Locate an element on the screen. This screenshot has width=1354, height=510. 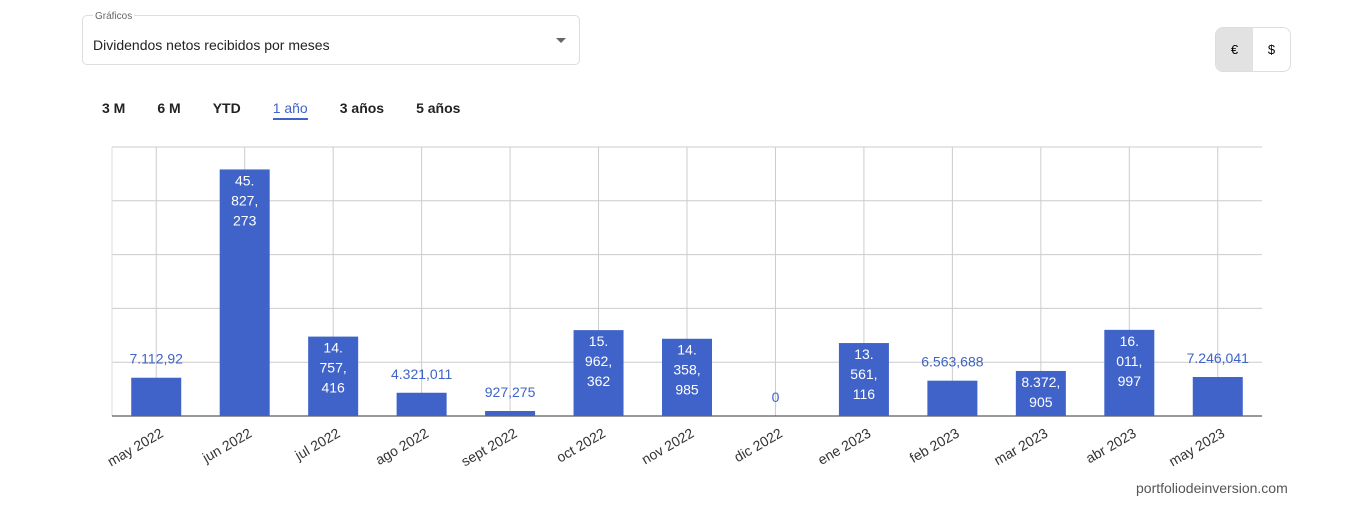
range-tab: 1 año is located at coordinates (290, 110).